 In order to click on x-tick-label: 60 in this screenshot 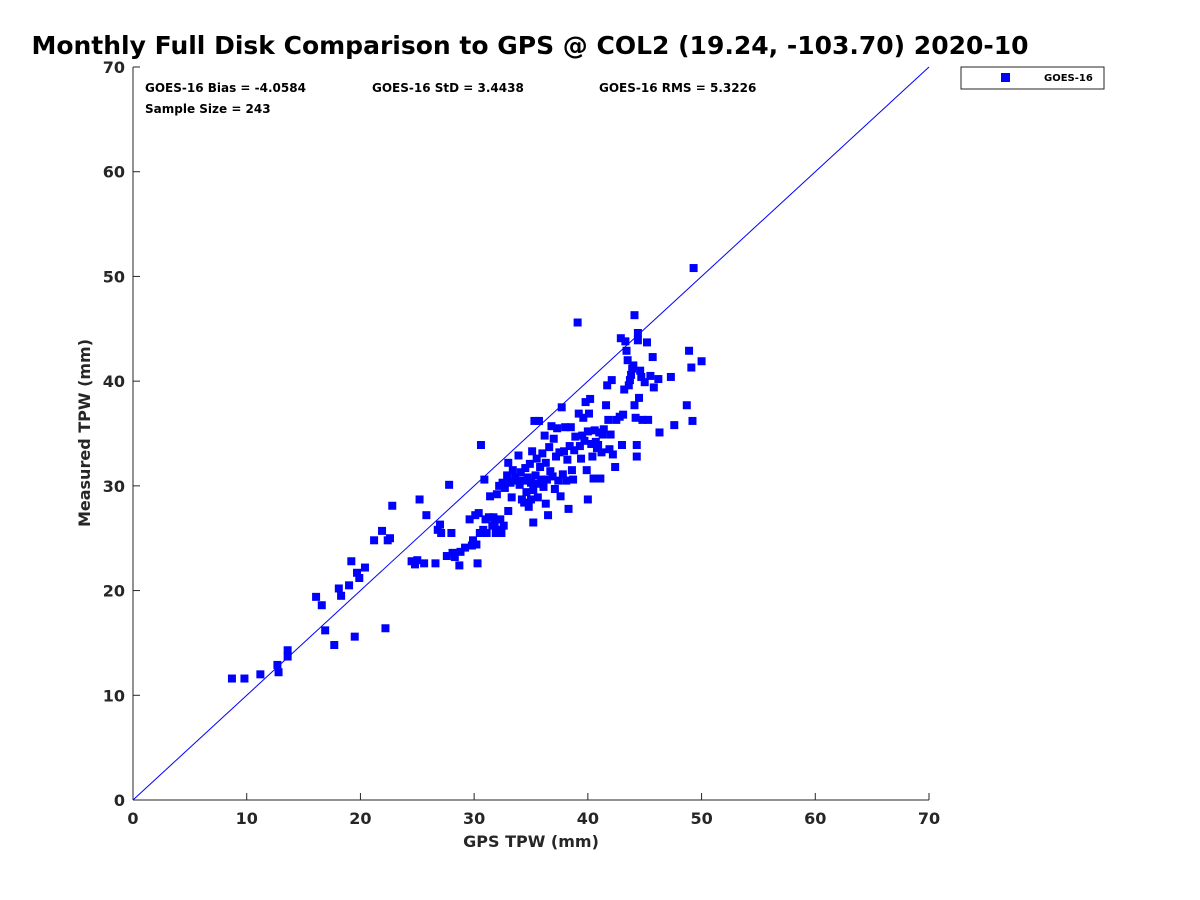, I will do `click(815, 818)`.